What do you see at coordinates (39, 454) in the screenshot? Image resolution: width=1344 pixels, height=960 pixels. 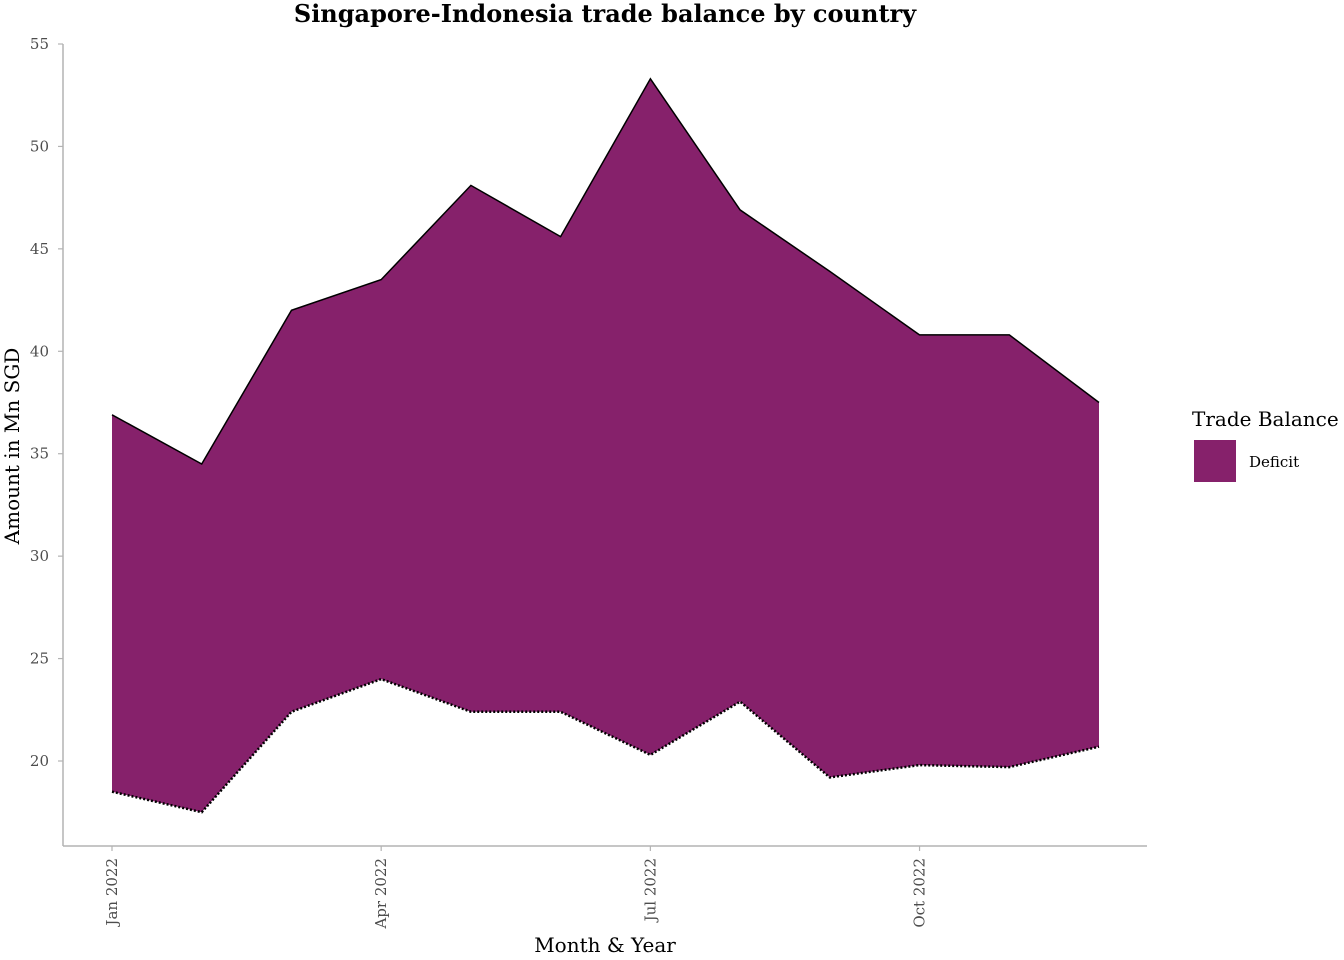 I see `y-tick-label: 35` at bounding box center [39, 454].